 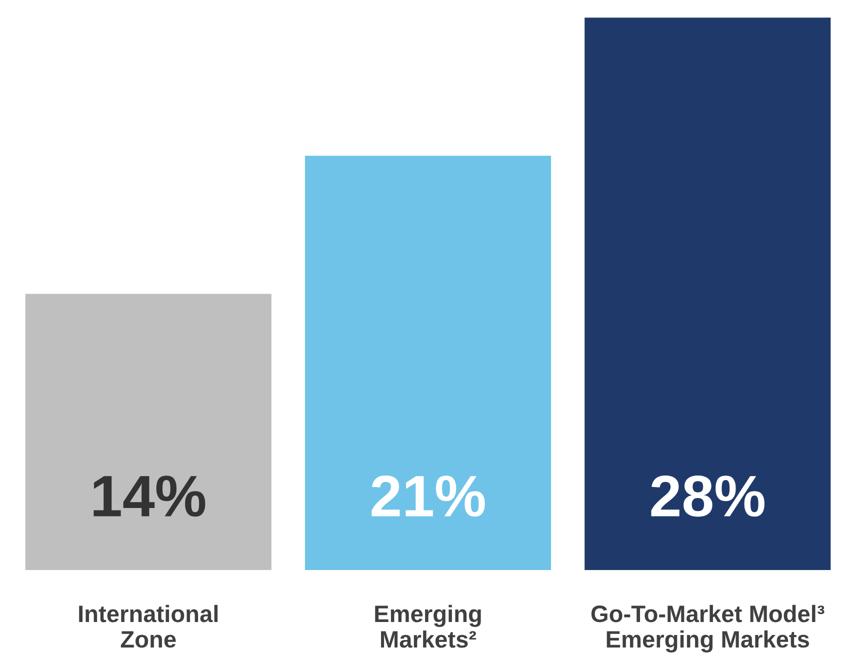 What do you see at coordinates (707, 628) in the screenshot?
I see `x-tick-label: Go-To-Market Model³ Emerging Markets` at bounding box center [707, 628].